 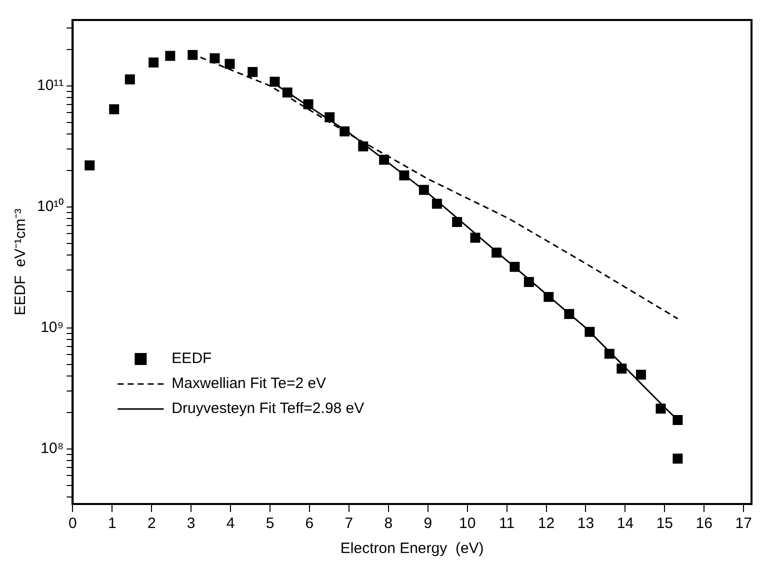 What do you see at coordinates (50, 85) in the screenshot?
I see `y-tick-label: 10¹¹` at bounding box center [50, 85].